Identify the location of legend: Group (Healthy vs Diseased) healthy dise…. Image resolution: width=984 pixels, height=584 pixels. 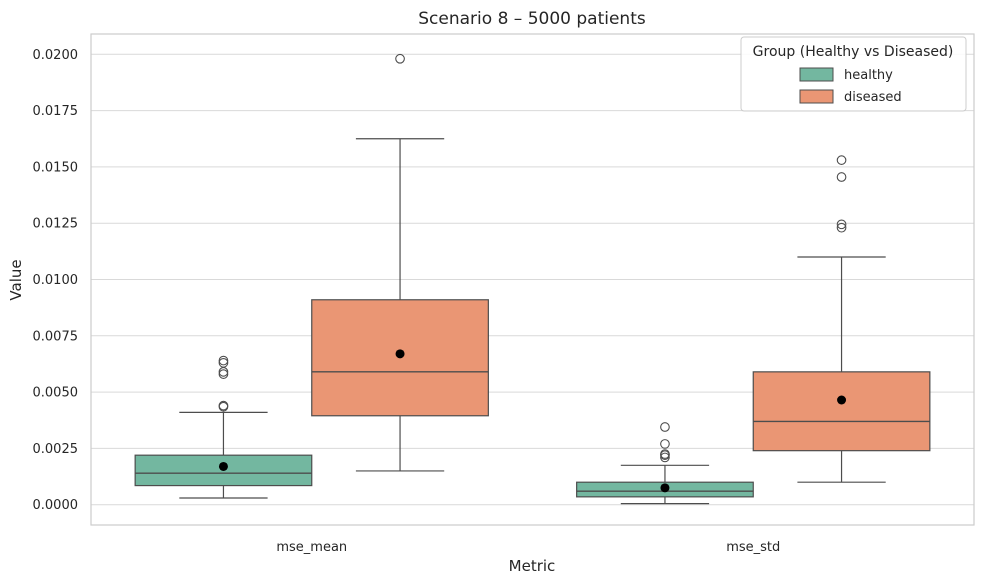
(853, 74).